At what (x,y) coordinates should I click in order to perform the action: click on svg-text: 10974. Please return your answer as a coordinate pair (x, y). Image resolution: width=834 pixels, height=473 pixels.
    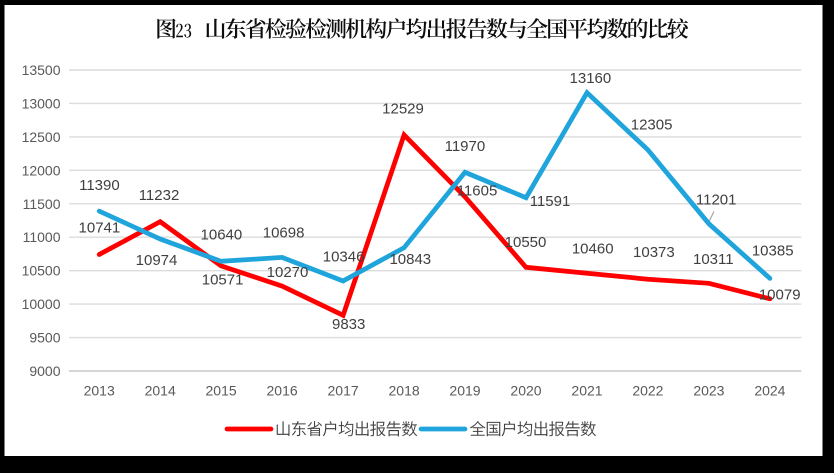
    Looking at the image, I should click on (157, 260).